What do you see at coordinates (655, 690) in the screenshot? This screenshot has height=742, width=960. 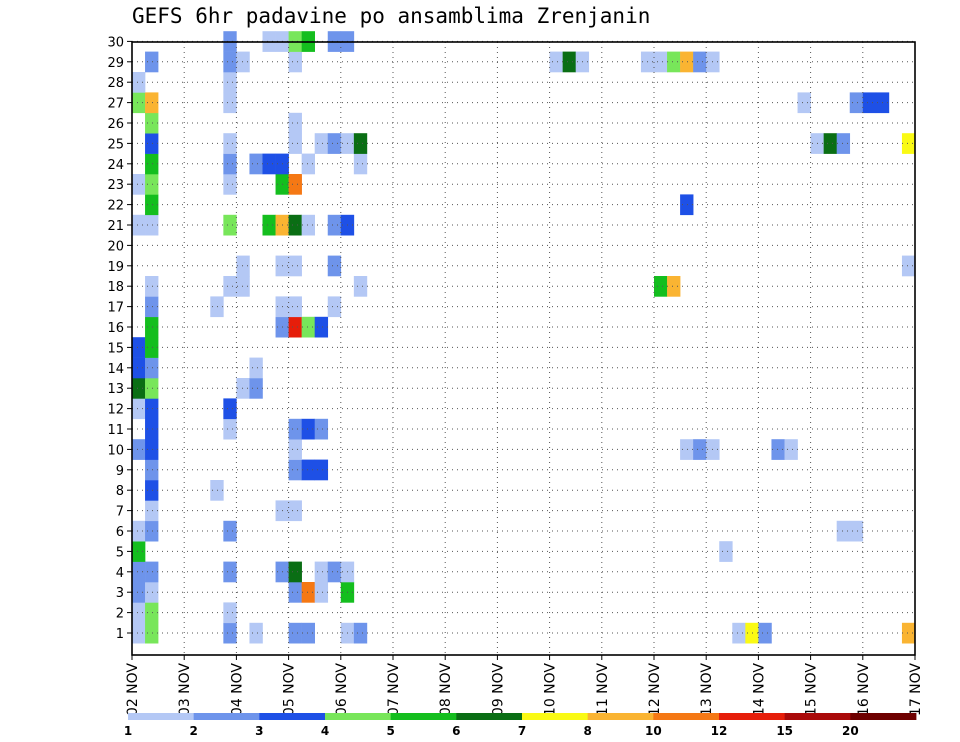 I see `x-tick-label: 12 NOV` at bounding box center [655, 690].